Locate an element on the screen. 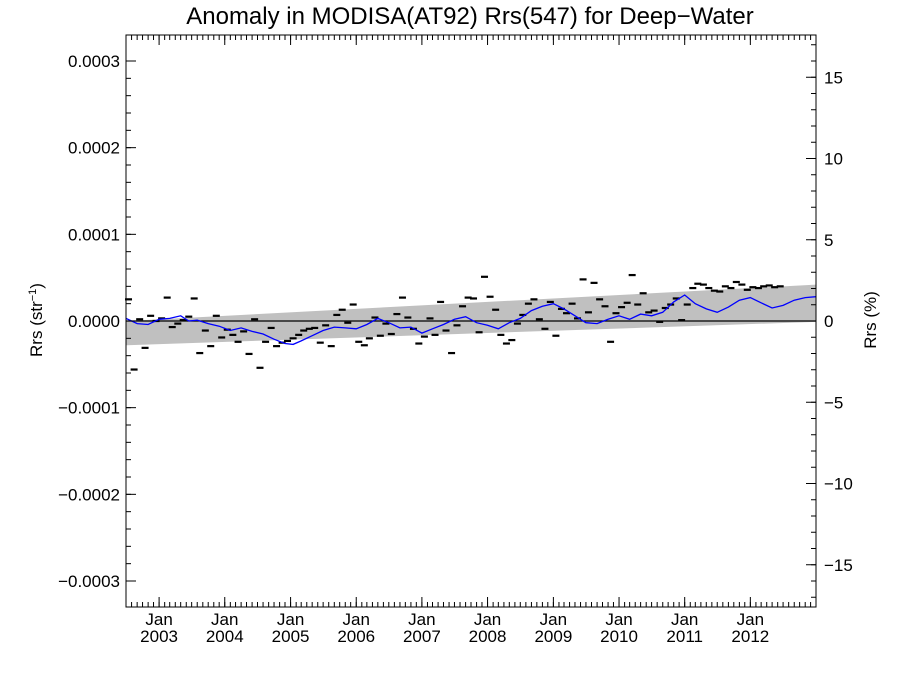  left-y-tick-label: 0.0000 is located at coordinates (94, 321).